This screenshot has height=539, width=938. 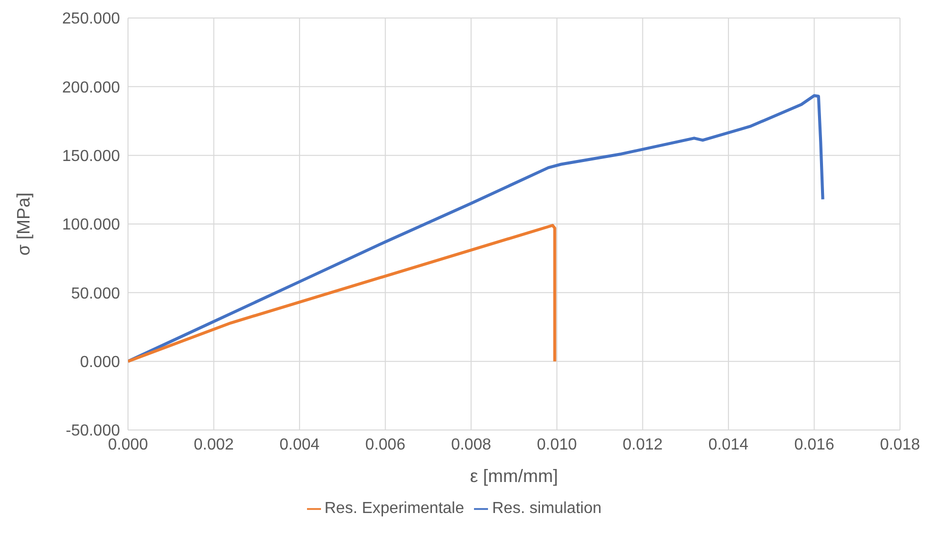 What do you see at coordinates (385, 445) in the screenshot?
I see `x-tick-label: 0.006` at bounding box center [385, 445].